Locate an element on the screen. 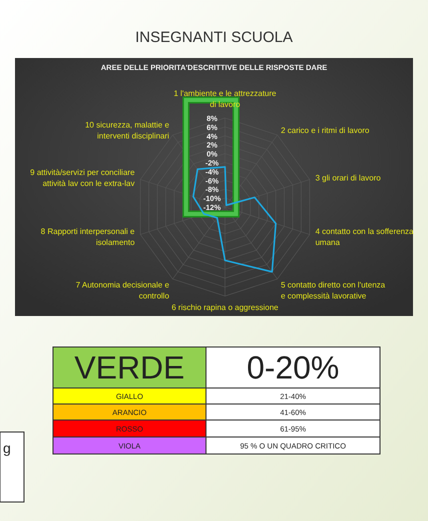 Image resolution: width=428 pixels, height=521 pixels. spoke-label: 5 contatto diretto con l'utenza e complessità lavorative is located at coordinates (333, 290).